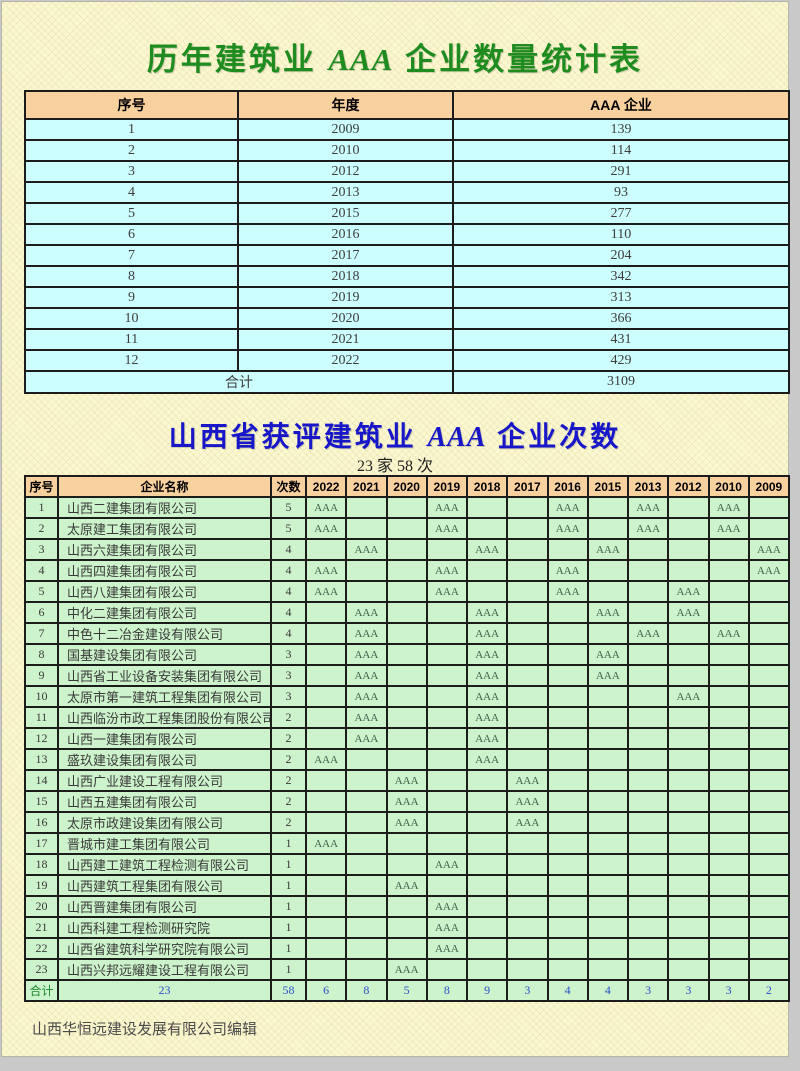 This screenshot has width=800, height=1071. What do you see at coordinates (648, 486) in the screenshot?
I see `table2-header-year: 2013` at bounding box center [648, 486].